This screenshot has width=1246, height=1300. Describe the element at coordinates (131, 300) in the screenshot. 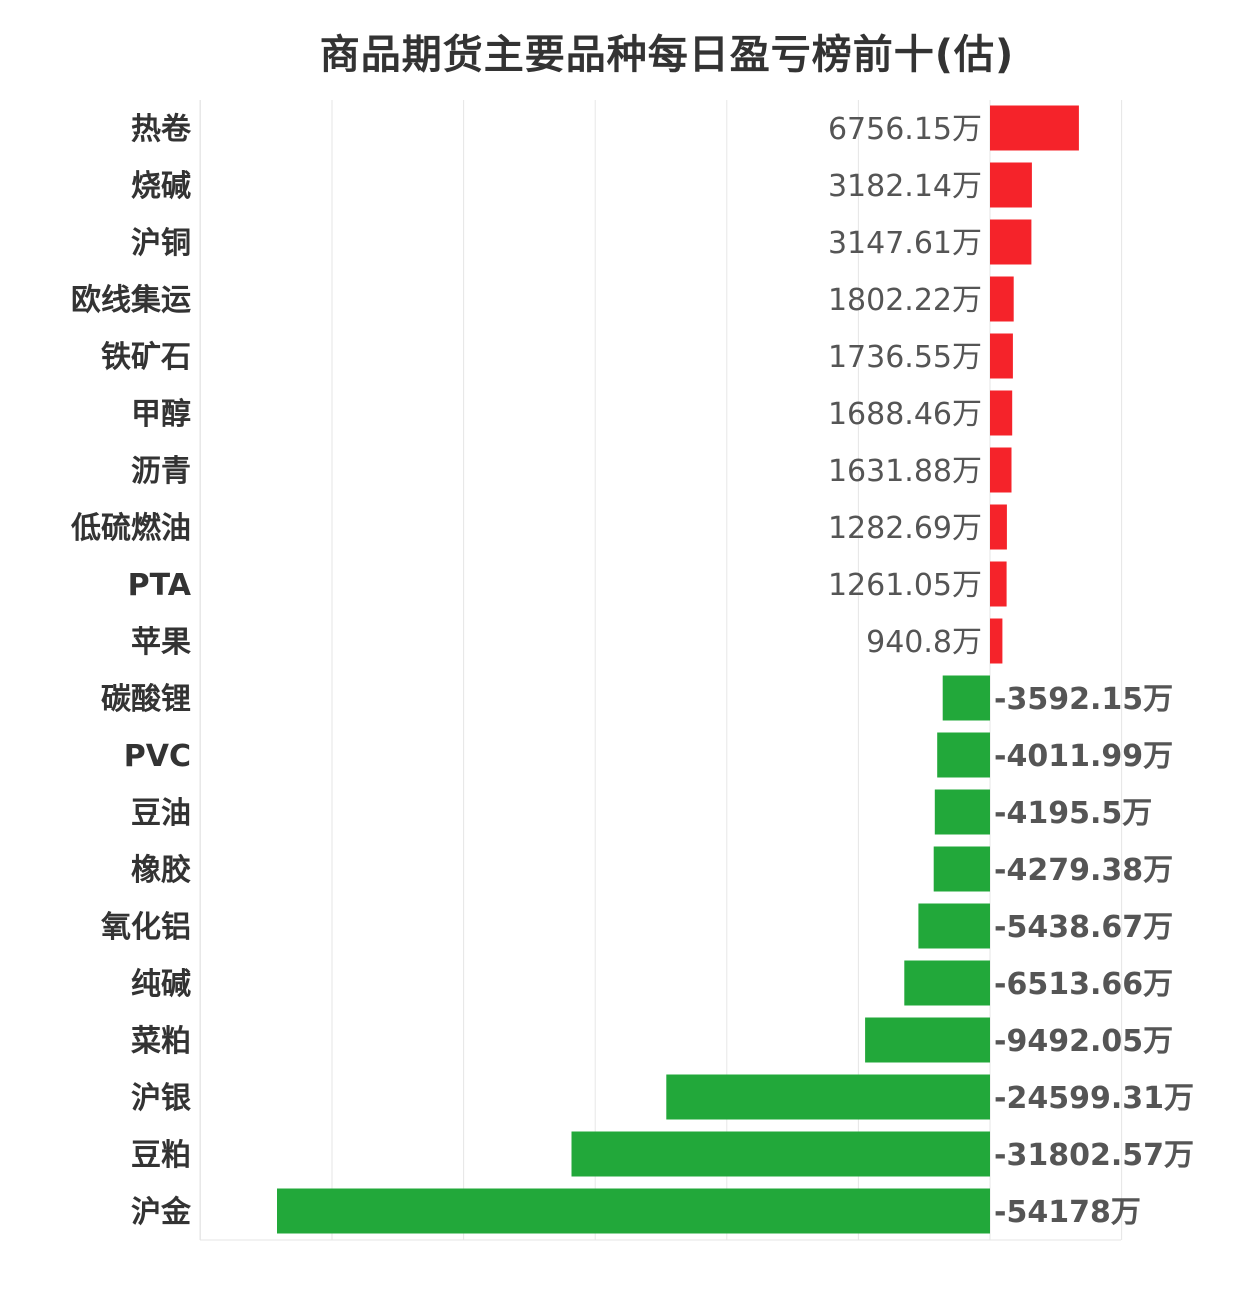

I see `category-label: 欧线集运` at that location.